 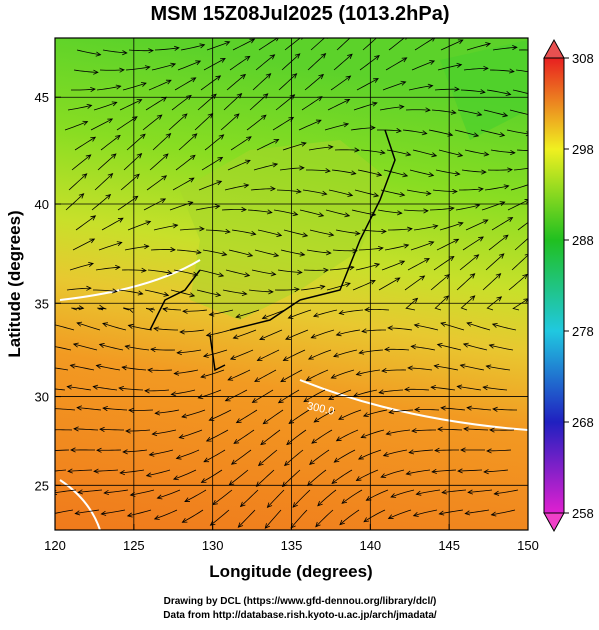 What do you see at coordinates (554, 49) in the screenshot?
I see `colorbar-max-arrow` at bounding box center [554, 49].